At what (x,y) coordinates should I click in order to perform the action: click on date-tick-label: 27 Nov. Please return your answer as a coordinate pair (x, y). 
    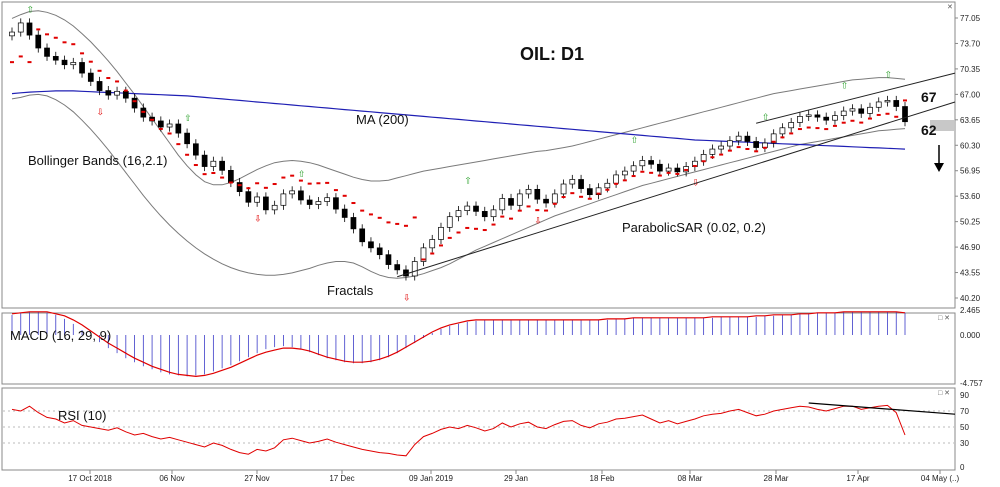
    Looking at the image, I should click on (256, 478).